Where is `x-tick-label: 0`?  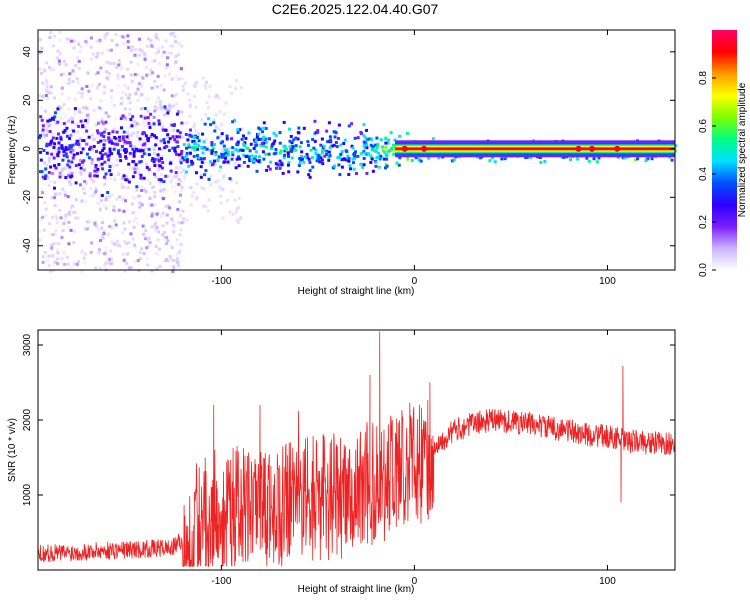 x-tick-label: 0 is located at coordinates (415, 281).